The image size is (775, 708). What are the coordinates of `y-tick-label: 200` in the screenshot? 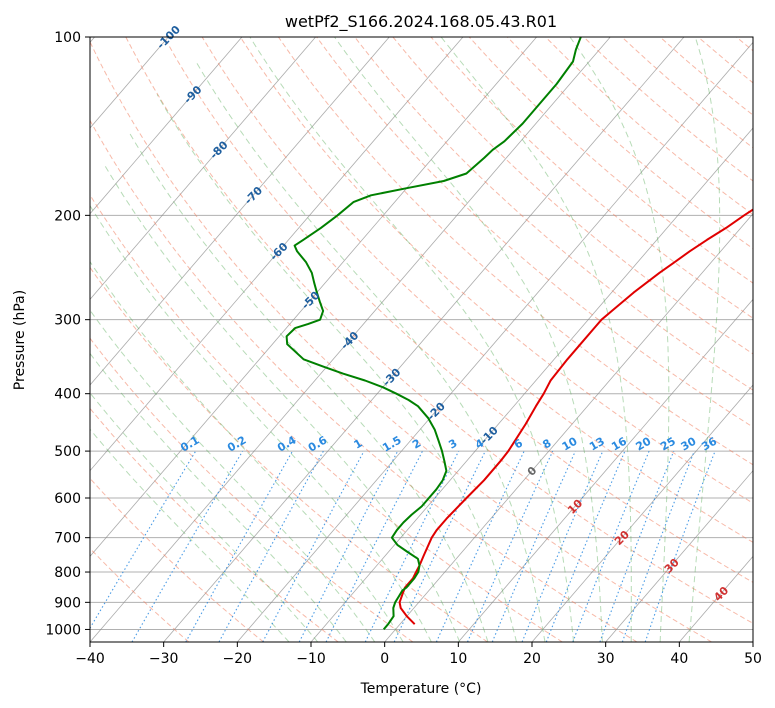 It's located at (67, 216).